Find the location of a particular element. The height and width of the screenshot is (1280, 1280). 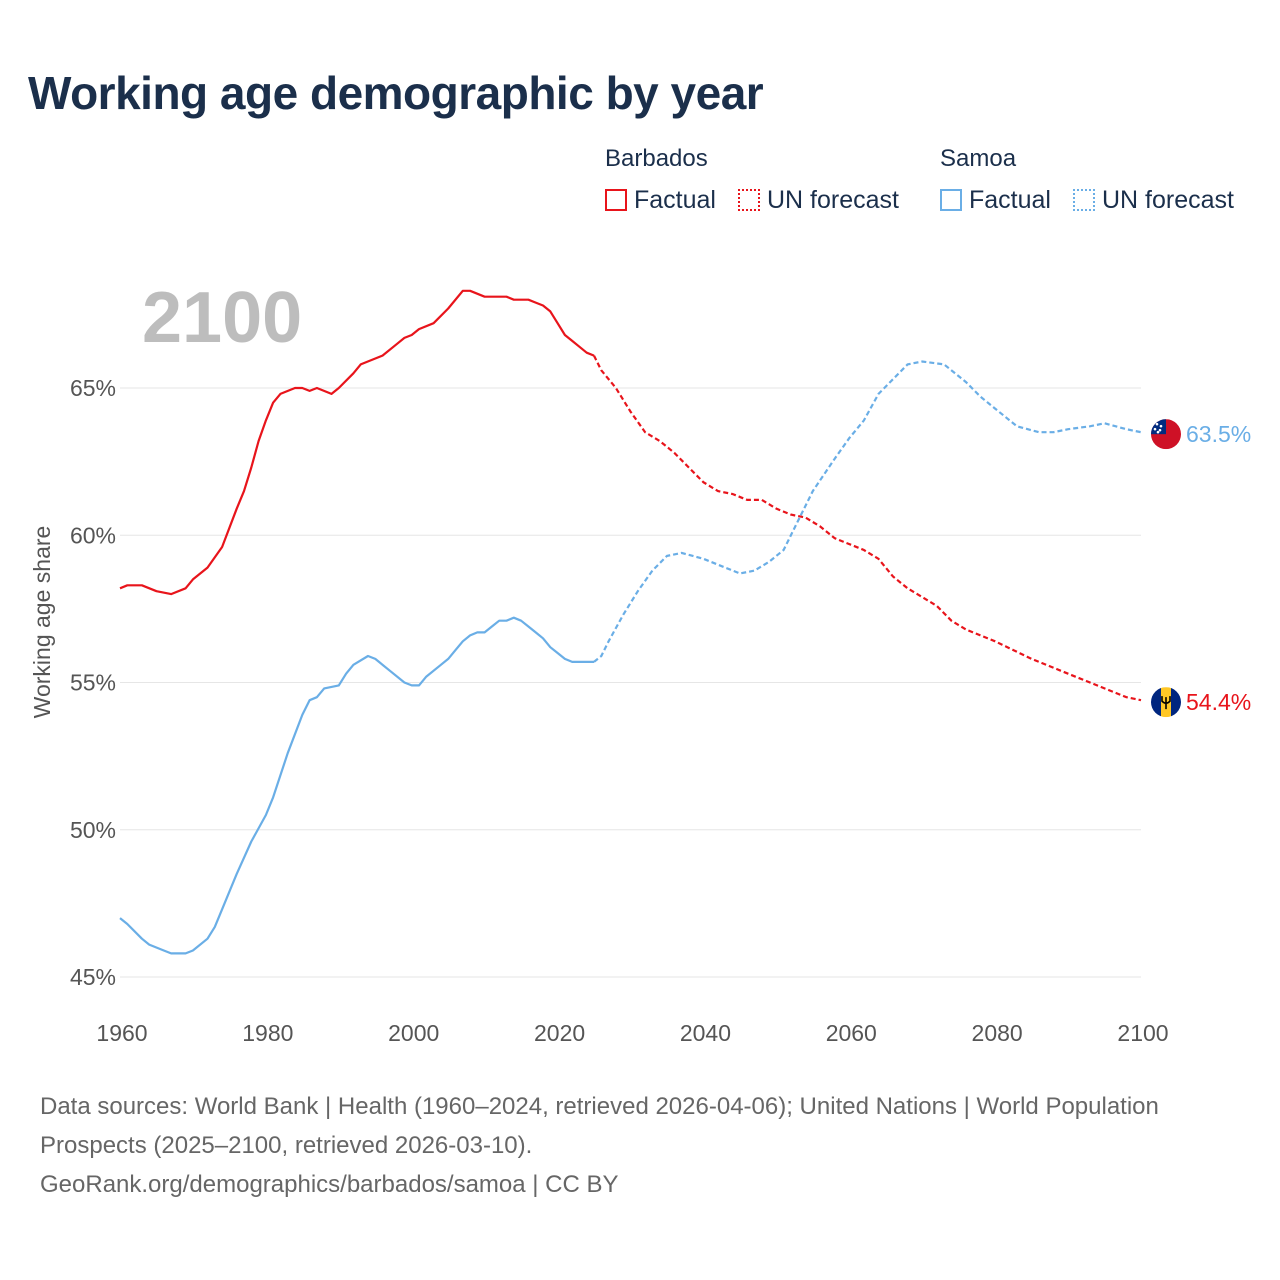

chart-title: Working age demographic by year is located at coordinates (396, 93).